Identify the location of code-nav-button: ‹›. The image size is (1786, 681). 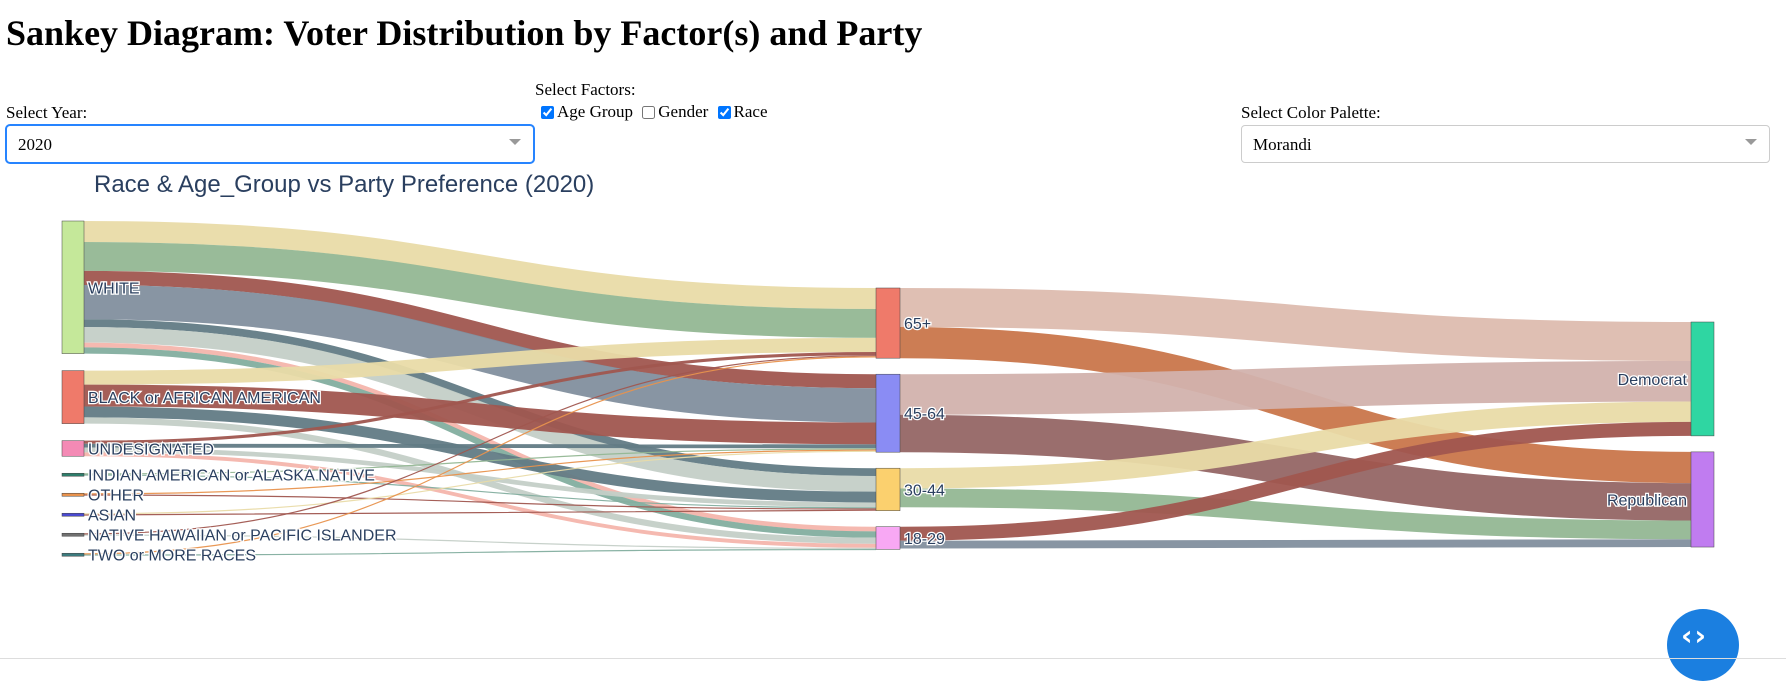
(1703, 645).